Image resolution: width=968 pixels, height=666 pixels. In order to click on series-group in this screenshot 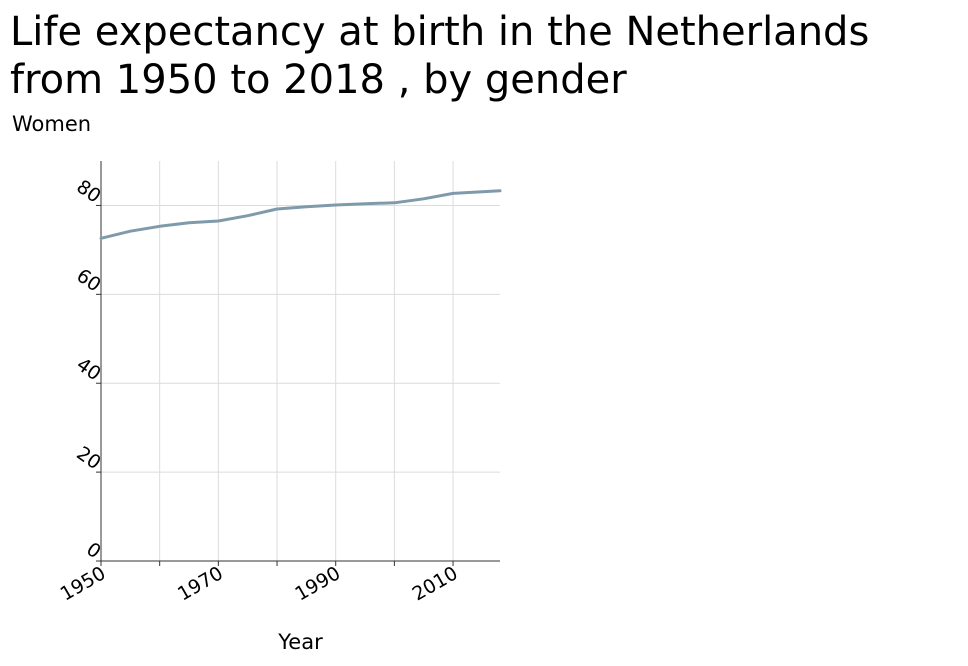, I will do `click(300, 214)`.